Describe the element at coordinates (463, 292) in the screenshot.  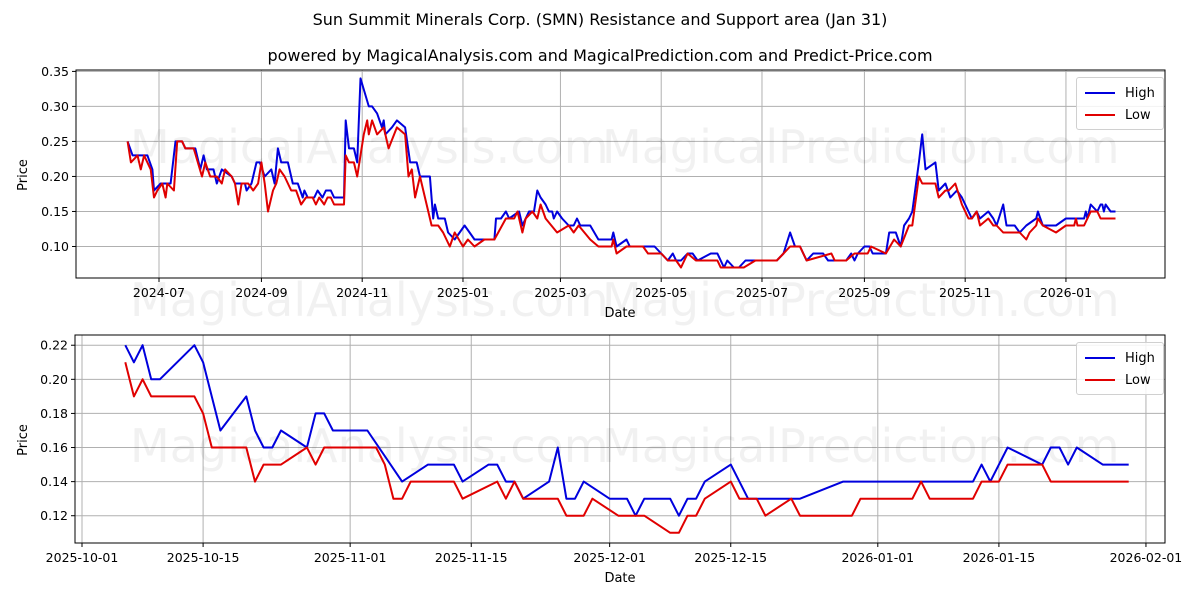
I see `svg-text: 2025-01` at that location.